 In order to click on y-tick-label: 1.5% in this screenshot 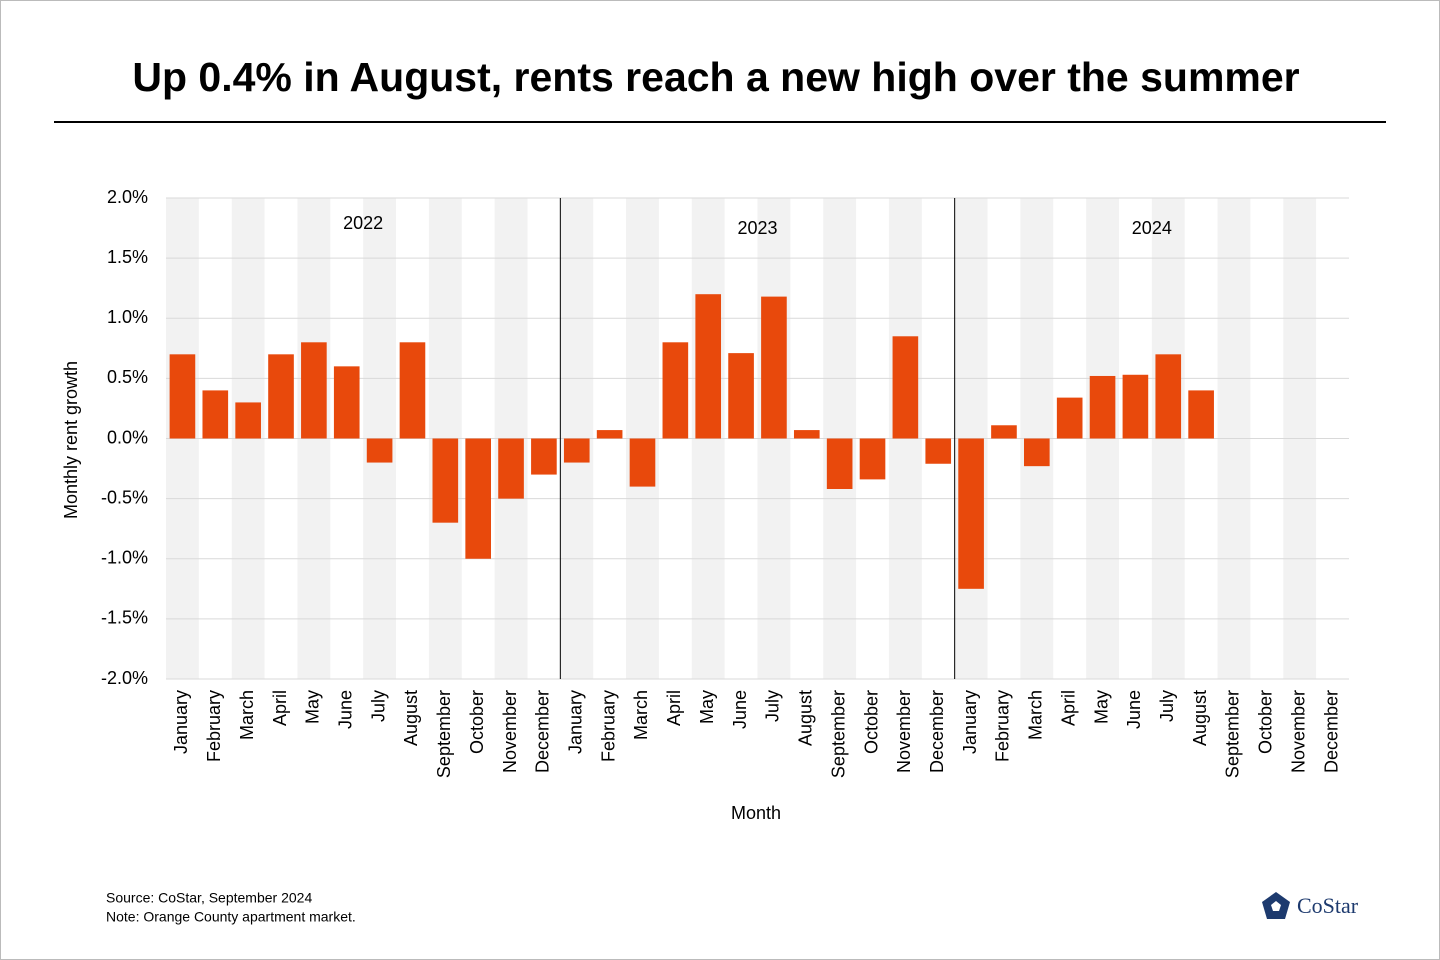, I will do `click(127, 257)`.